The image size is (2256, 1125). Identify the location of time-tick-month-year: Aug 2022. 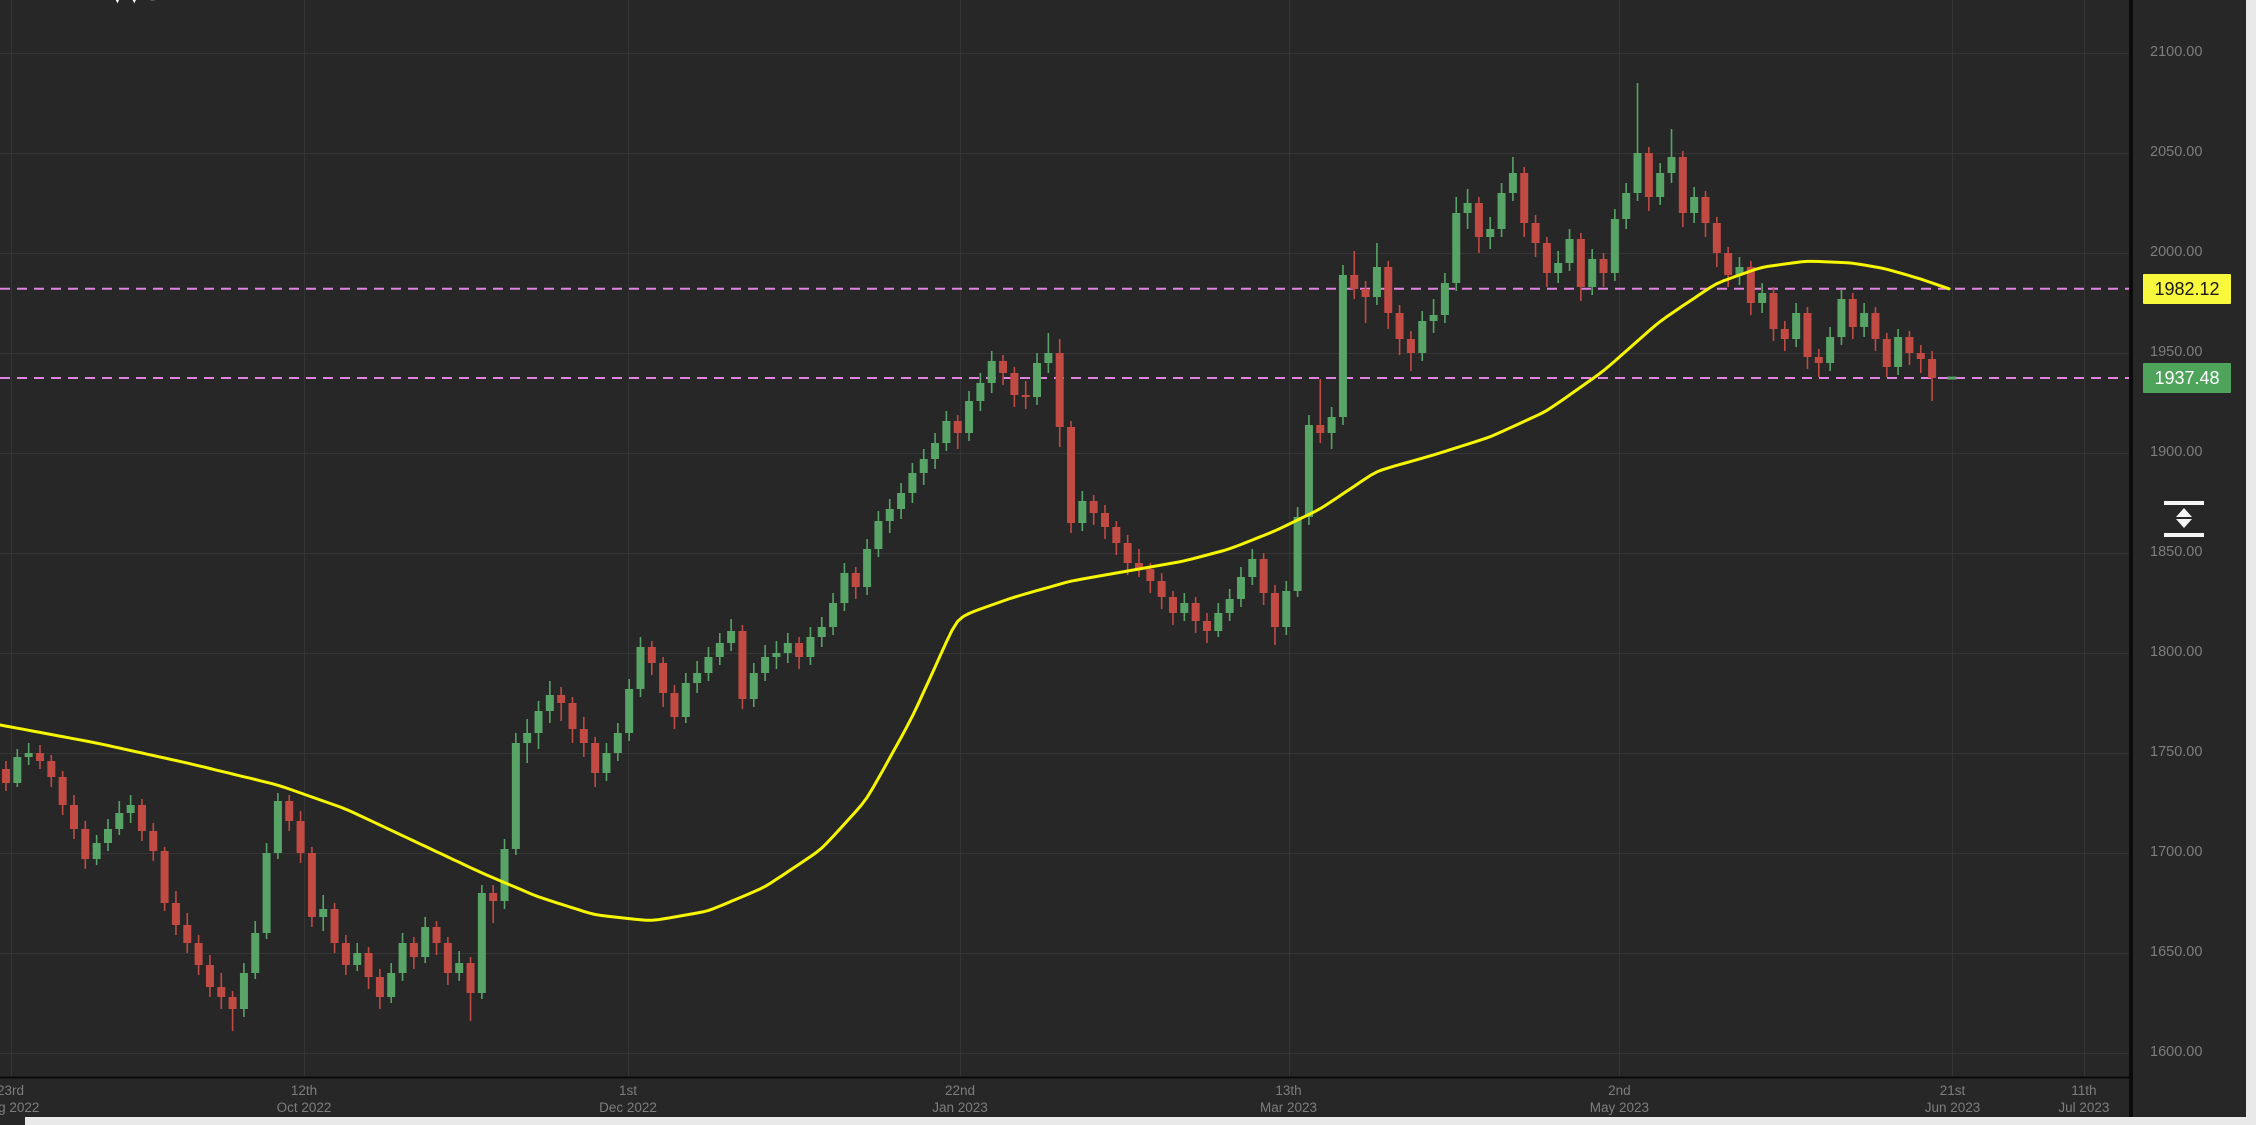
(20, 1107).